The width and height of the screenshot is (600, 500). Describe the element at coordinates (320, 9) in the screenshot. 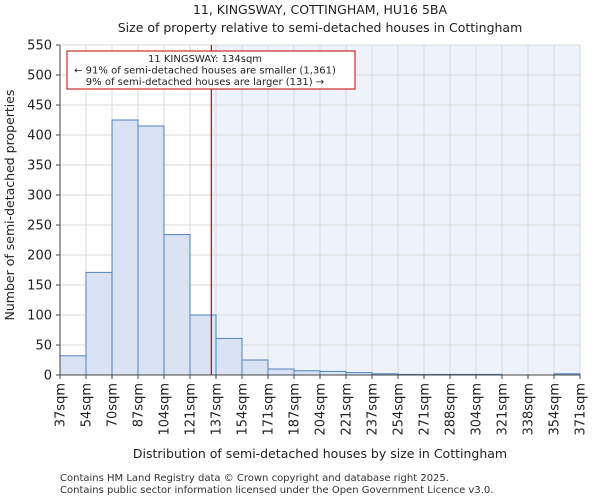

I see `chart-title: 11, KINGSWAY, COTTINGHAM, HU16 5BA` at that location.